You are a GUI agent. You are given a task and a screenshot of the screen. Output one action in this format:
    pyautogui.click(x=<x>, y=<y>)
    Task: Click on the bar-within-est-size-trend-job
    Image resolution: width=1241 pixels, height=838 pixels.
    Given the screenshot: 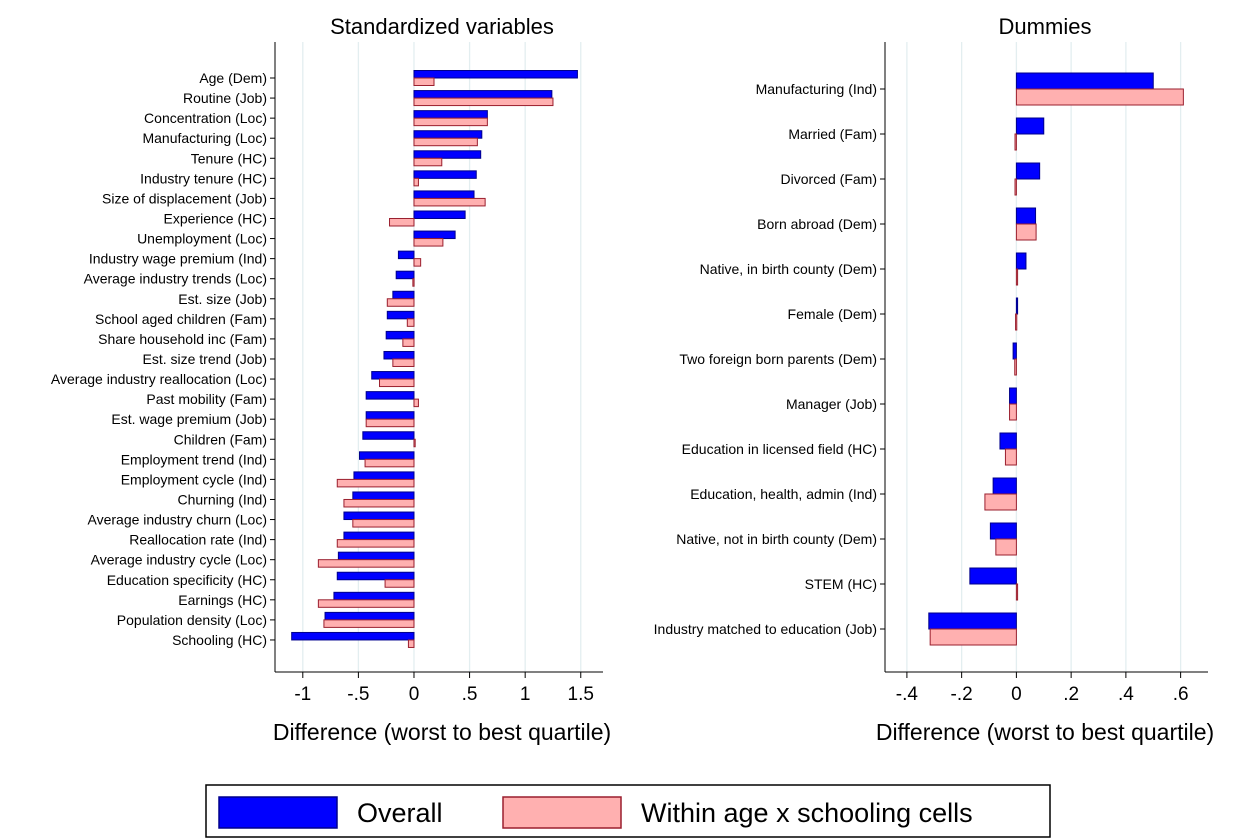 What is the action you would take?
    pyautogui.click(x=403, y=362)
    